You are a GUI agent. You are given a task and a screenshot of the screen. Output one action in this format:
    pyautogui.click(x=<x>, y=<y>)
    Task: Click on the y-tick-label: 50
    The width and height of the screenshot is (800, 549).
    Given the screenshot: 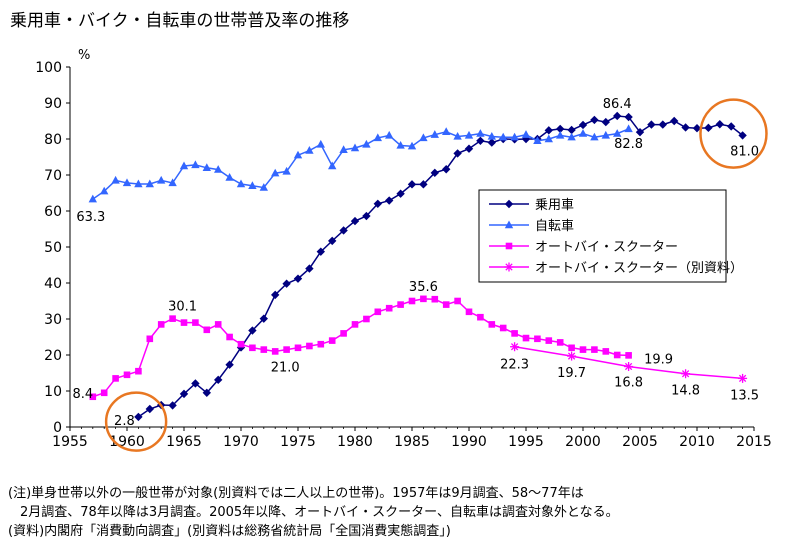 What is the action you would take?
    pyautogui.click(x=53, y=248)
    